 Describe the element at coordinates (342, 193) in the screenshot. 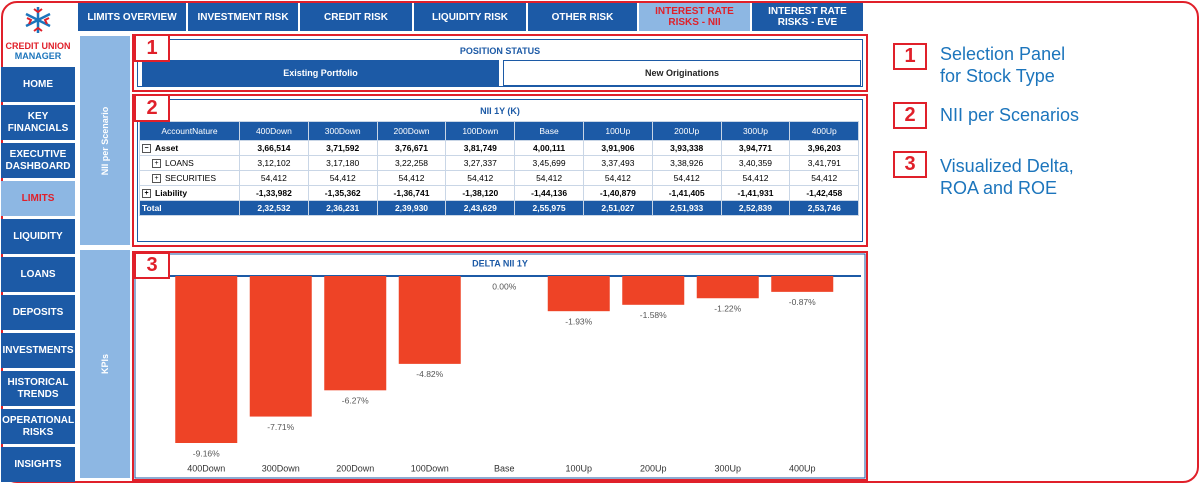

I see `cell: -1,35,362` at that location.